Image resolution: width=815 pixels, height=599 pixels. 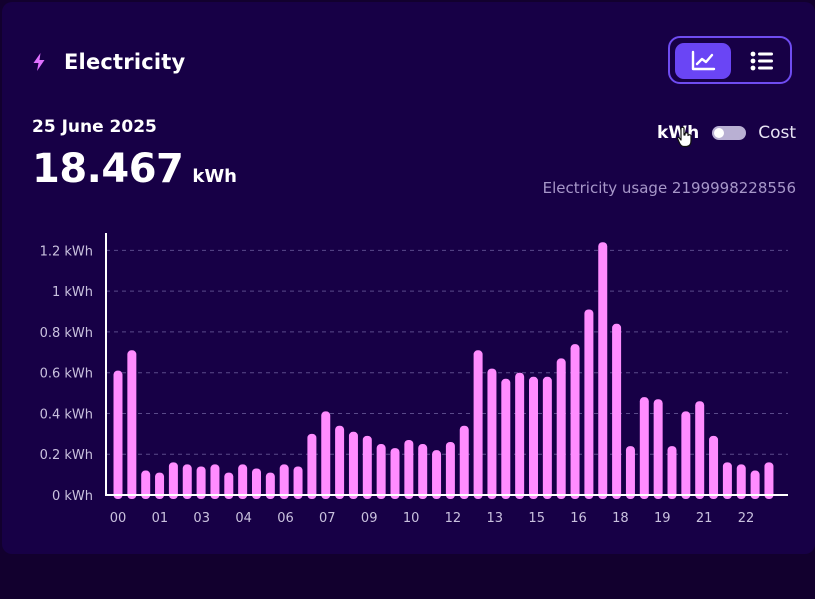 I want to click on reading-total: 18.467 kWh, so click(x=134, y=169).